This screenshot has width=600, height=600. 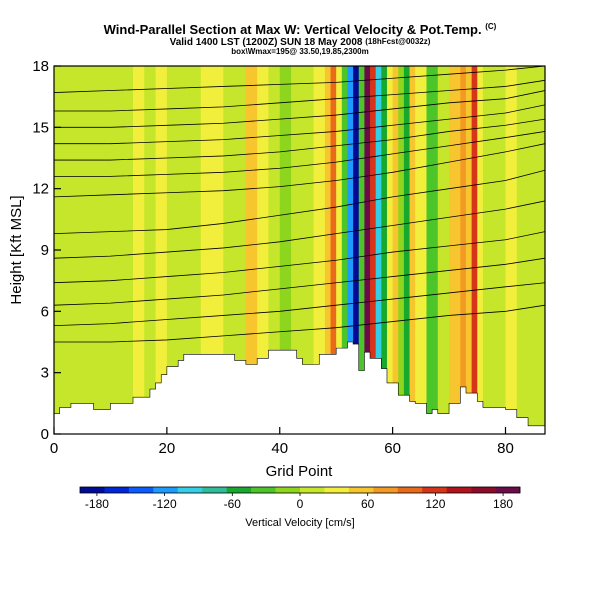 I want to click on y-tick-label: 6, so click(x=45, y=311).